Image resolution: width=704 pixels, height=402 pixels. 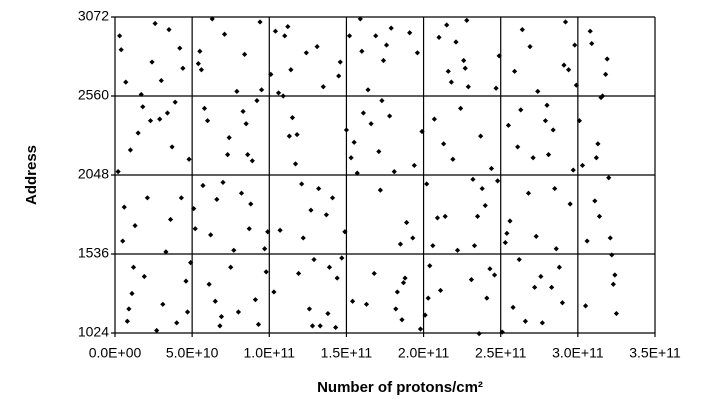 I want to click on y-tick-label: 1024, so click(x=93, y=332).